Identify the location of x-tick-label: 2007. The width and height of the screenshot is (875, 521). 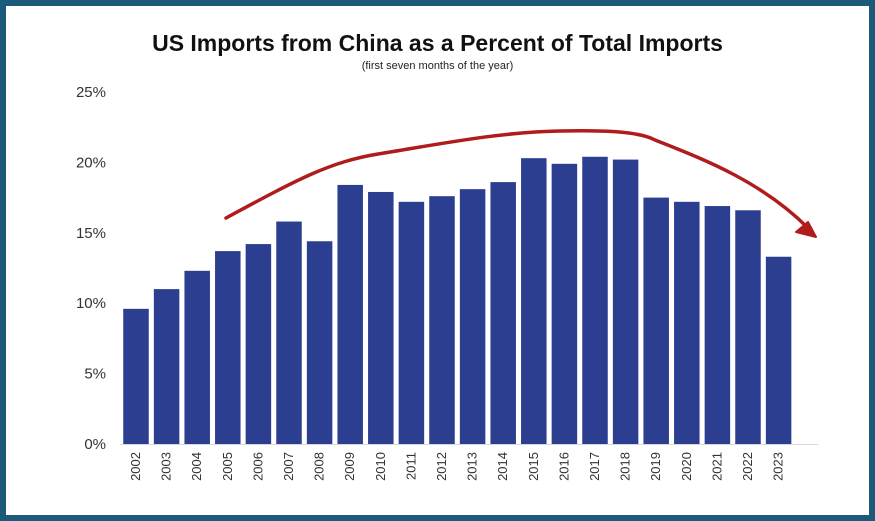
(288, 466).